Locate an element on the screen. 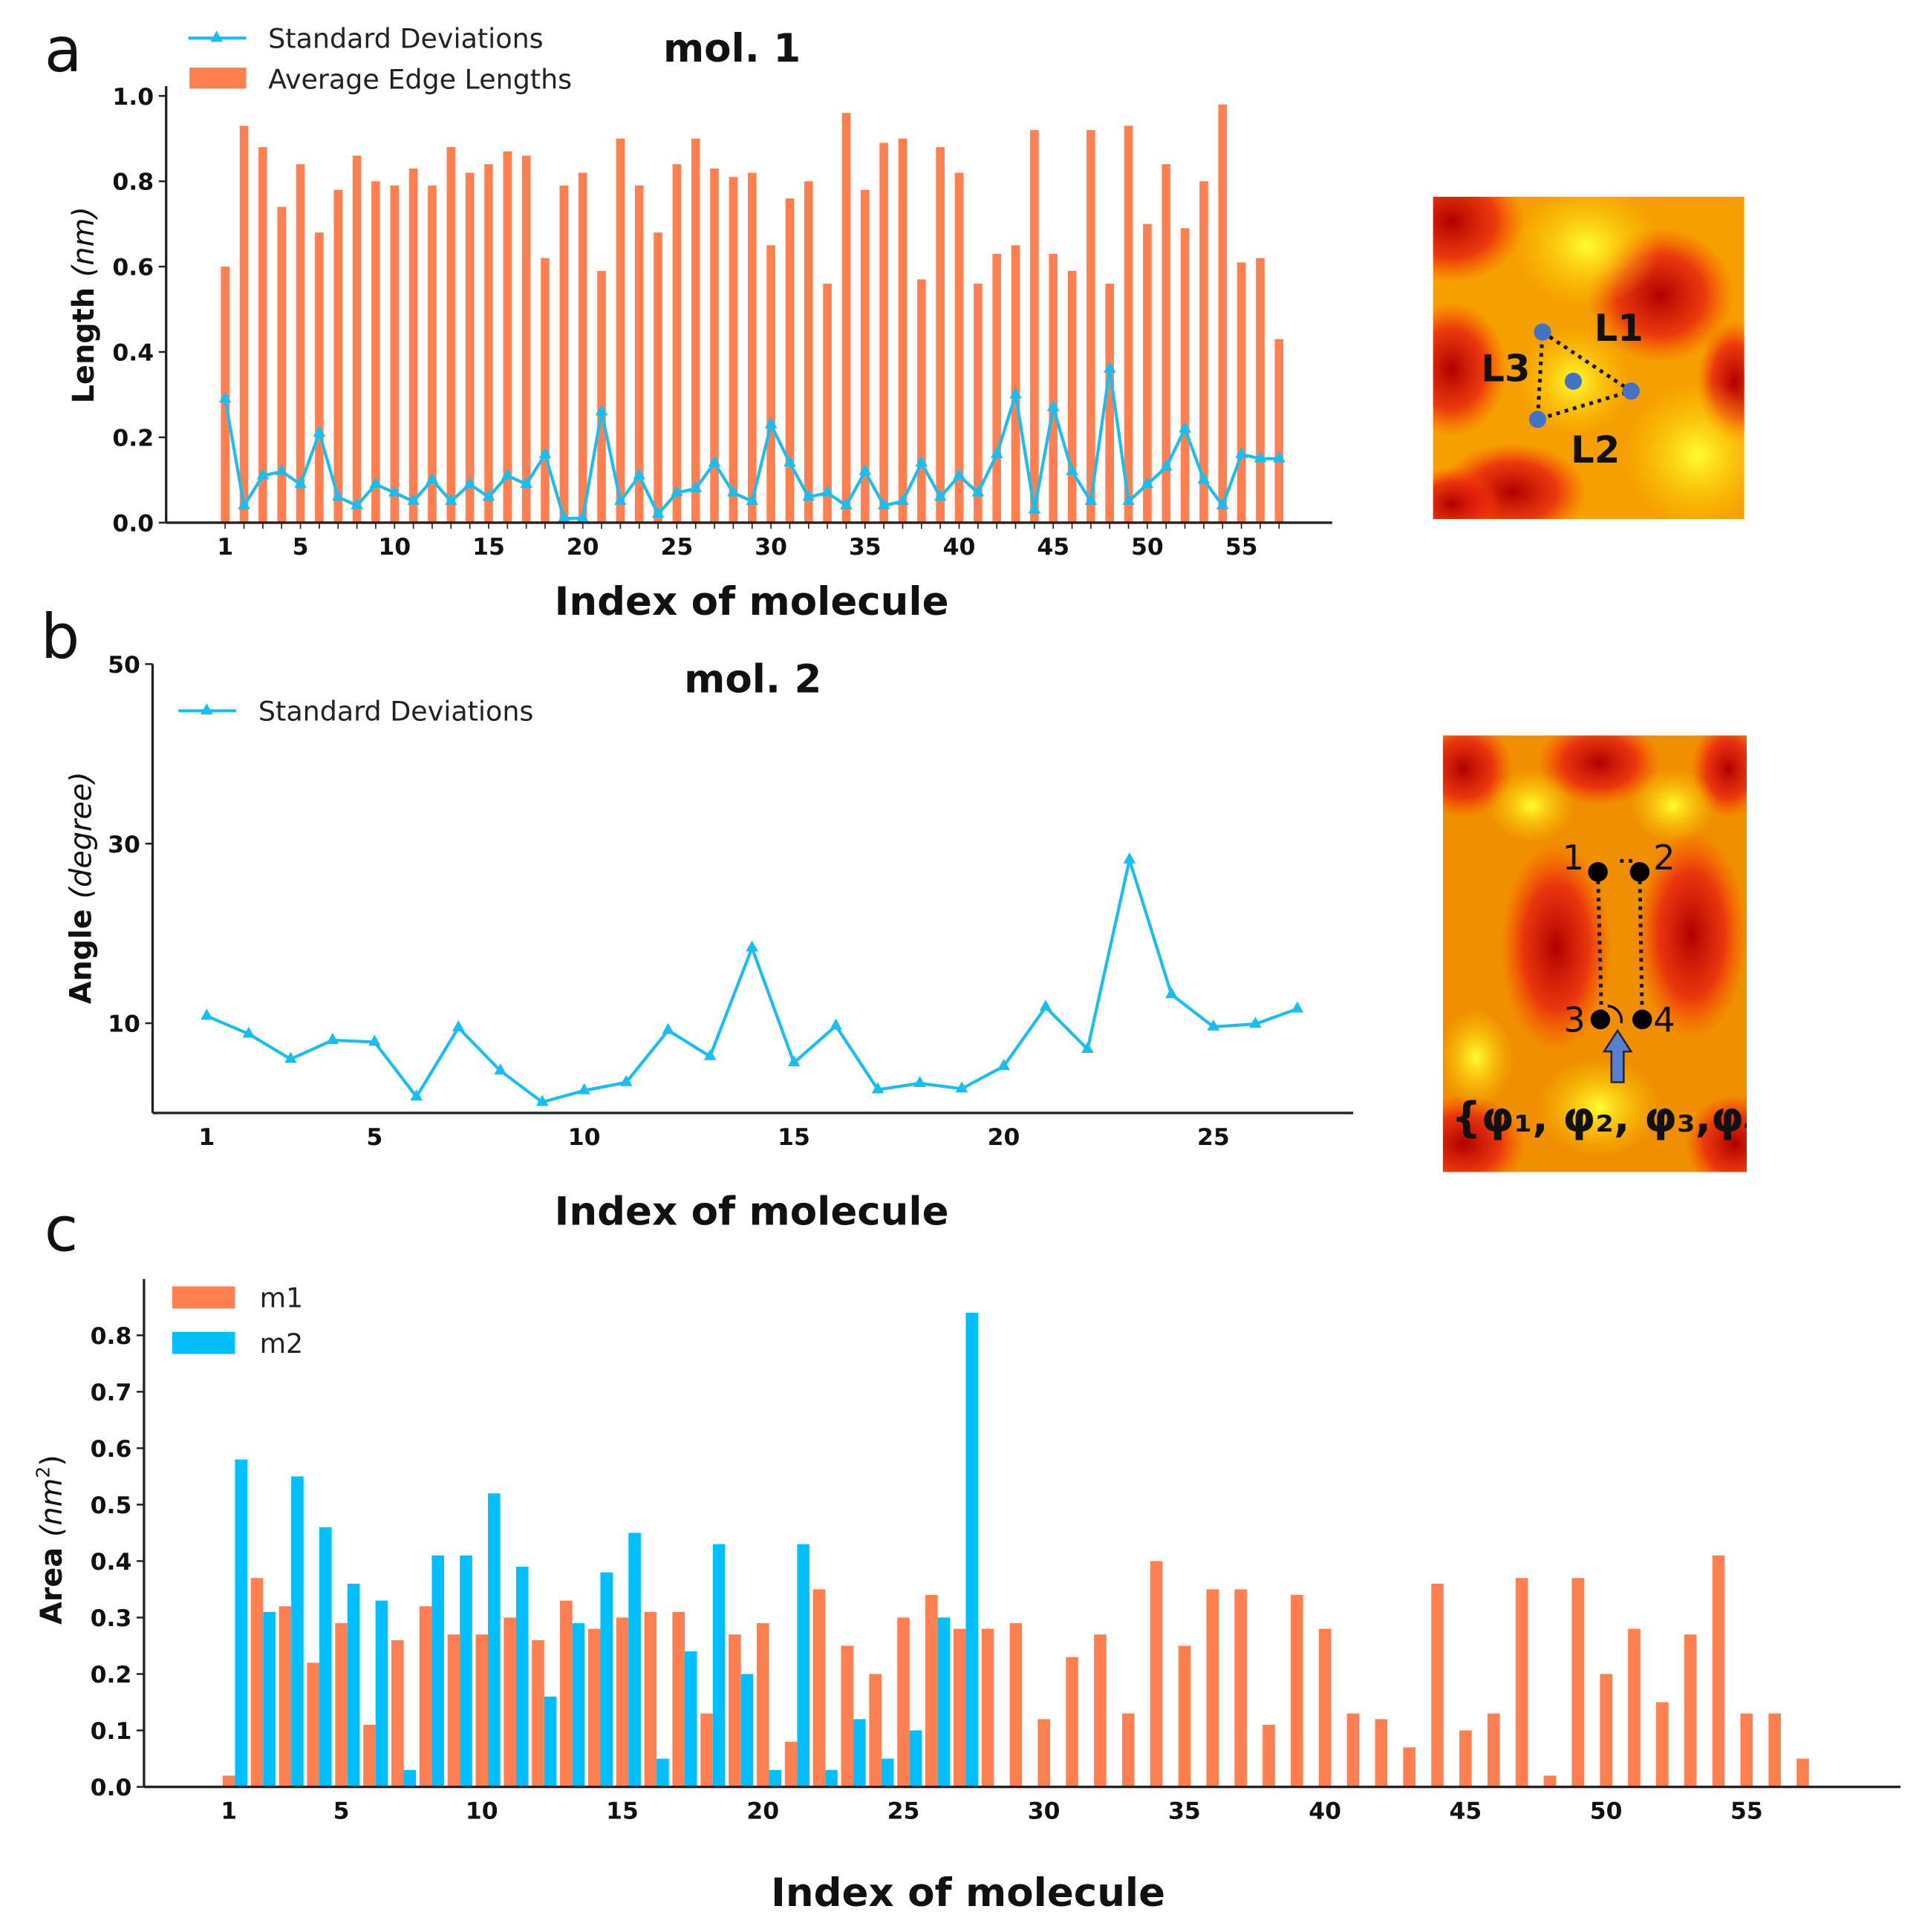 This screenshot has height=1932, width=1919. y-tick-label: 0.2 is located at coordinates (133, 439).